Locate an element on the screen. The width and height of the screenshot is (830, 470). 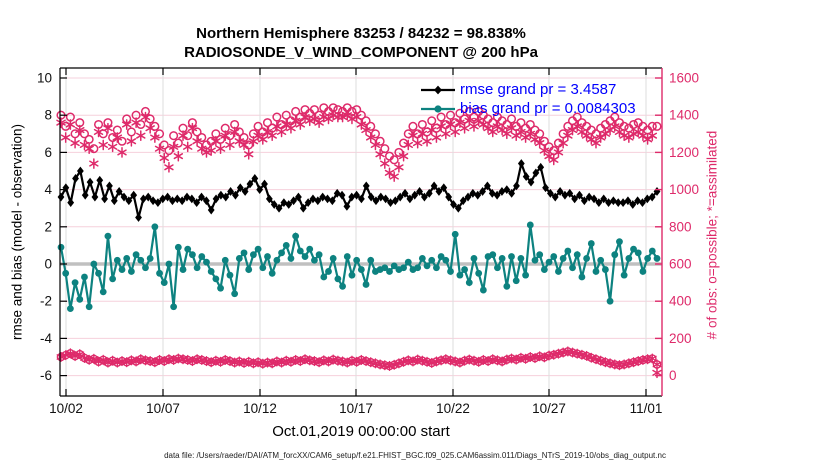
y-left-tick-label: 8 is located at coordinates (48, 115).